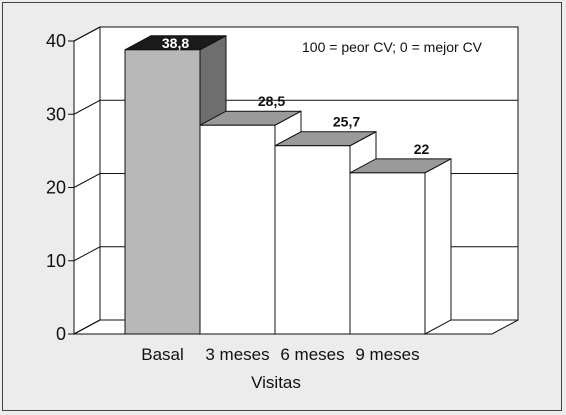 Image resolution: width=566 pixels, height=415 pixels. What do you see at coordinates (276, 382) in the screenshot?
I see `x-axis-title: Visitas` at bounding box center [276, 382].